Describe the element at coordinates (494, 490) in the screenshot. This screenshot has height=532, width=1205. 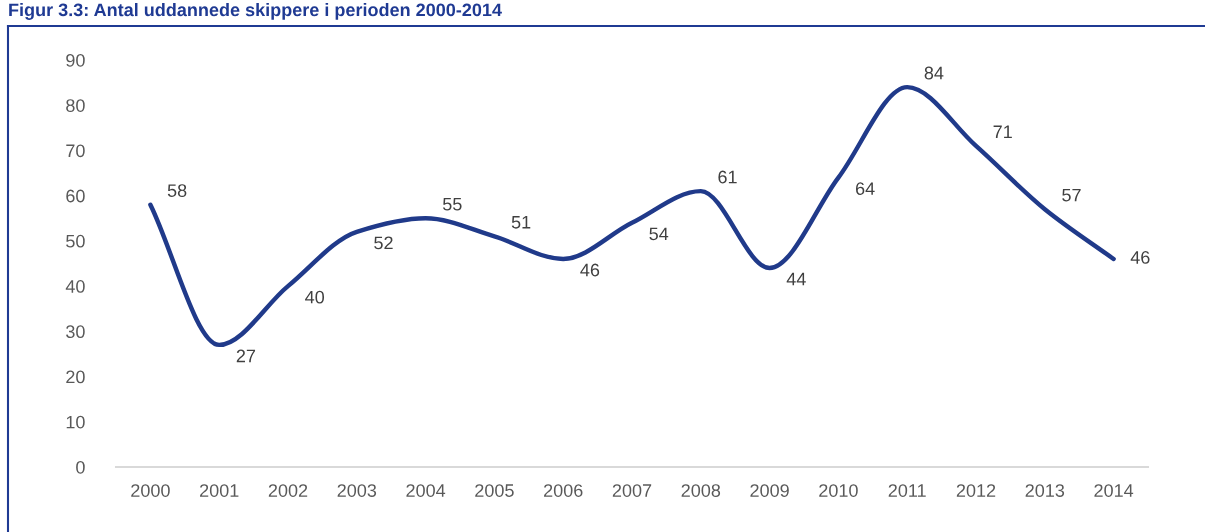
I see `x-tick-label: 2005` at that location.